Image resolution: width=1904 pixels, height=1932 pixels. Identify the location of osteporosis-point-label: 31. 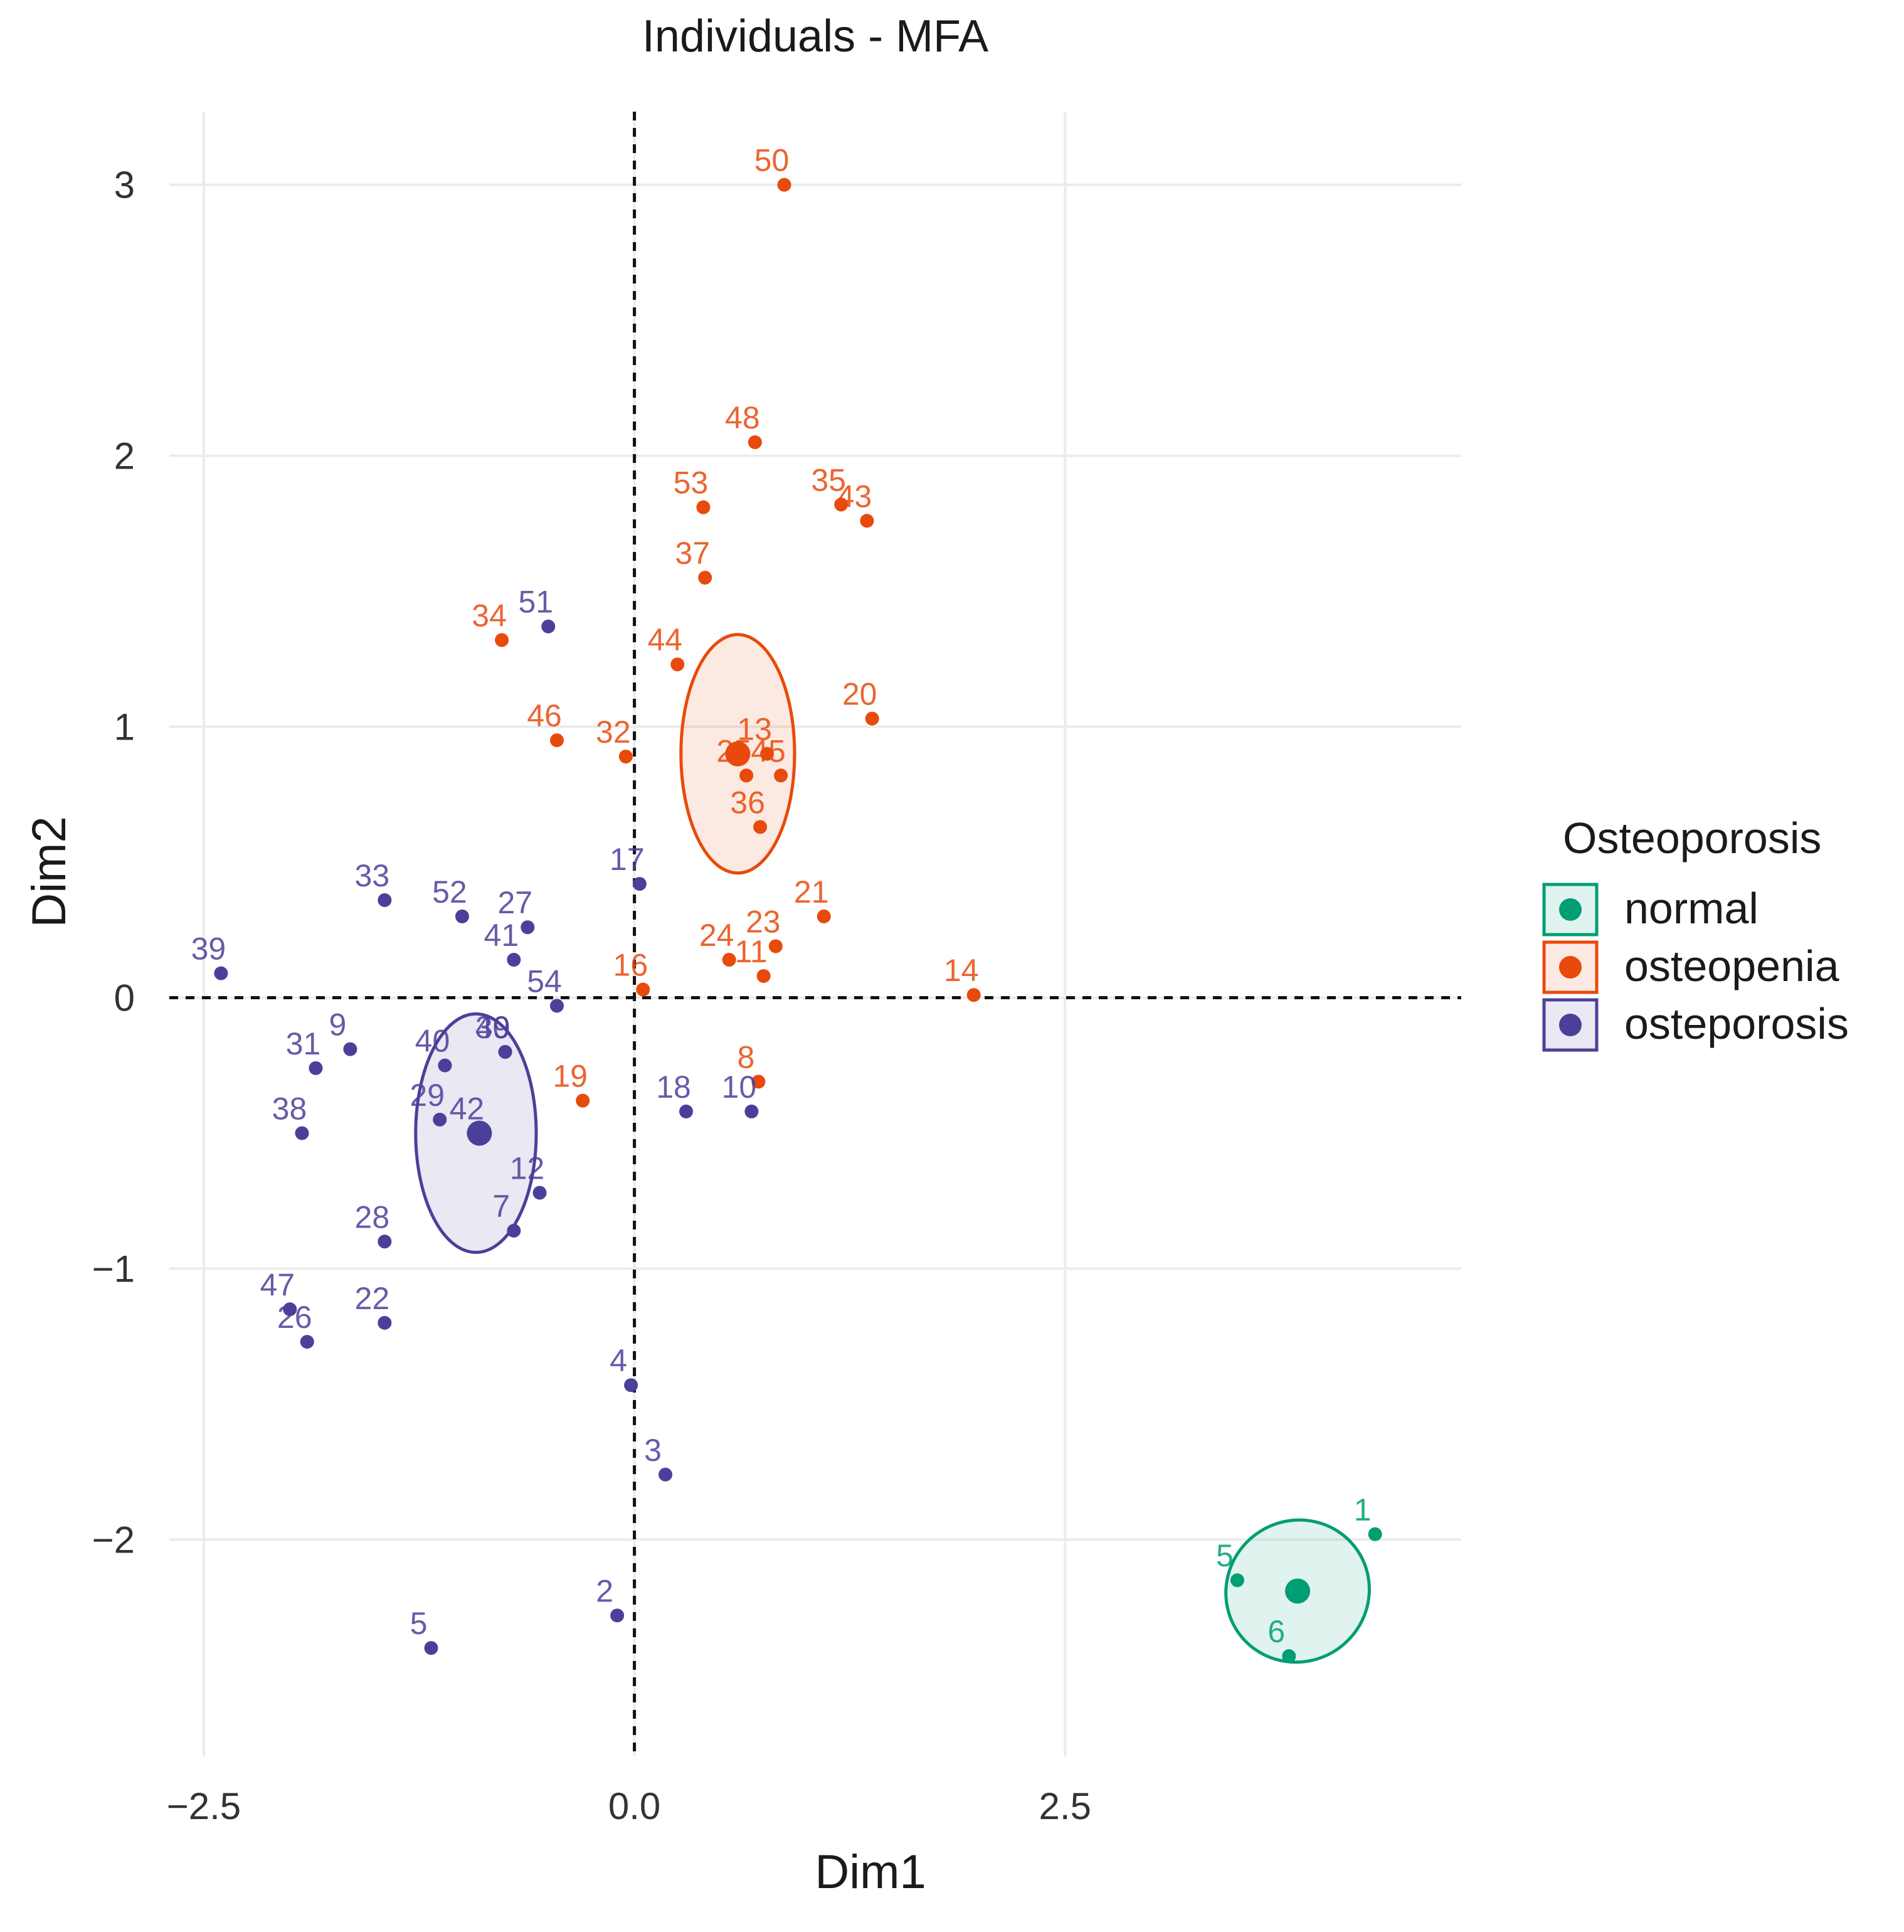
(303, 1044).